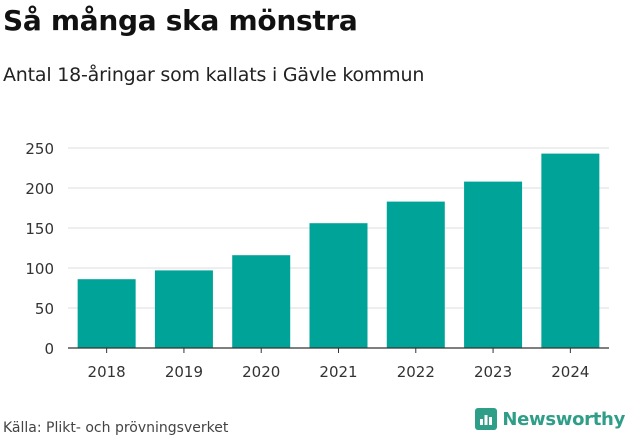 The image size is (631, 439). Describe the element at coordinates (493, 264) in the screenshot. I see `bar-2023` at that location.